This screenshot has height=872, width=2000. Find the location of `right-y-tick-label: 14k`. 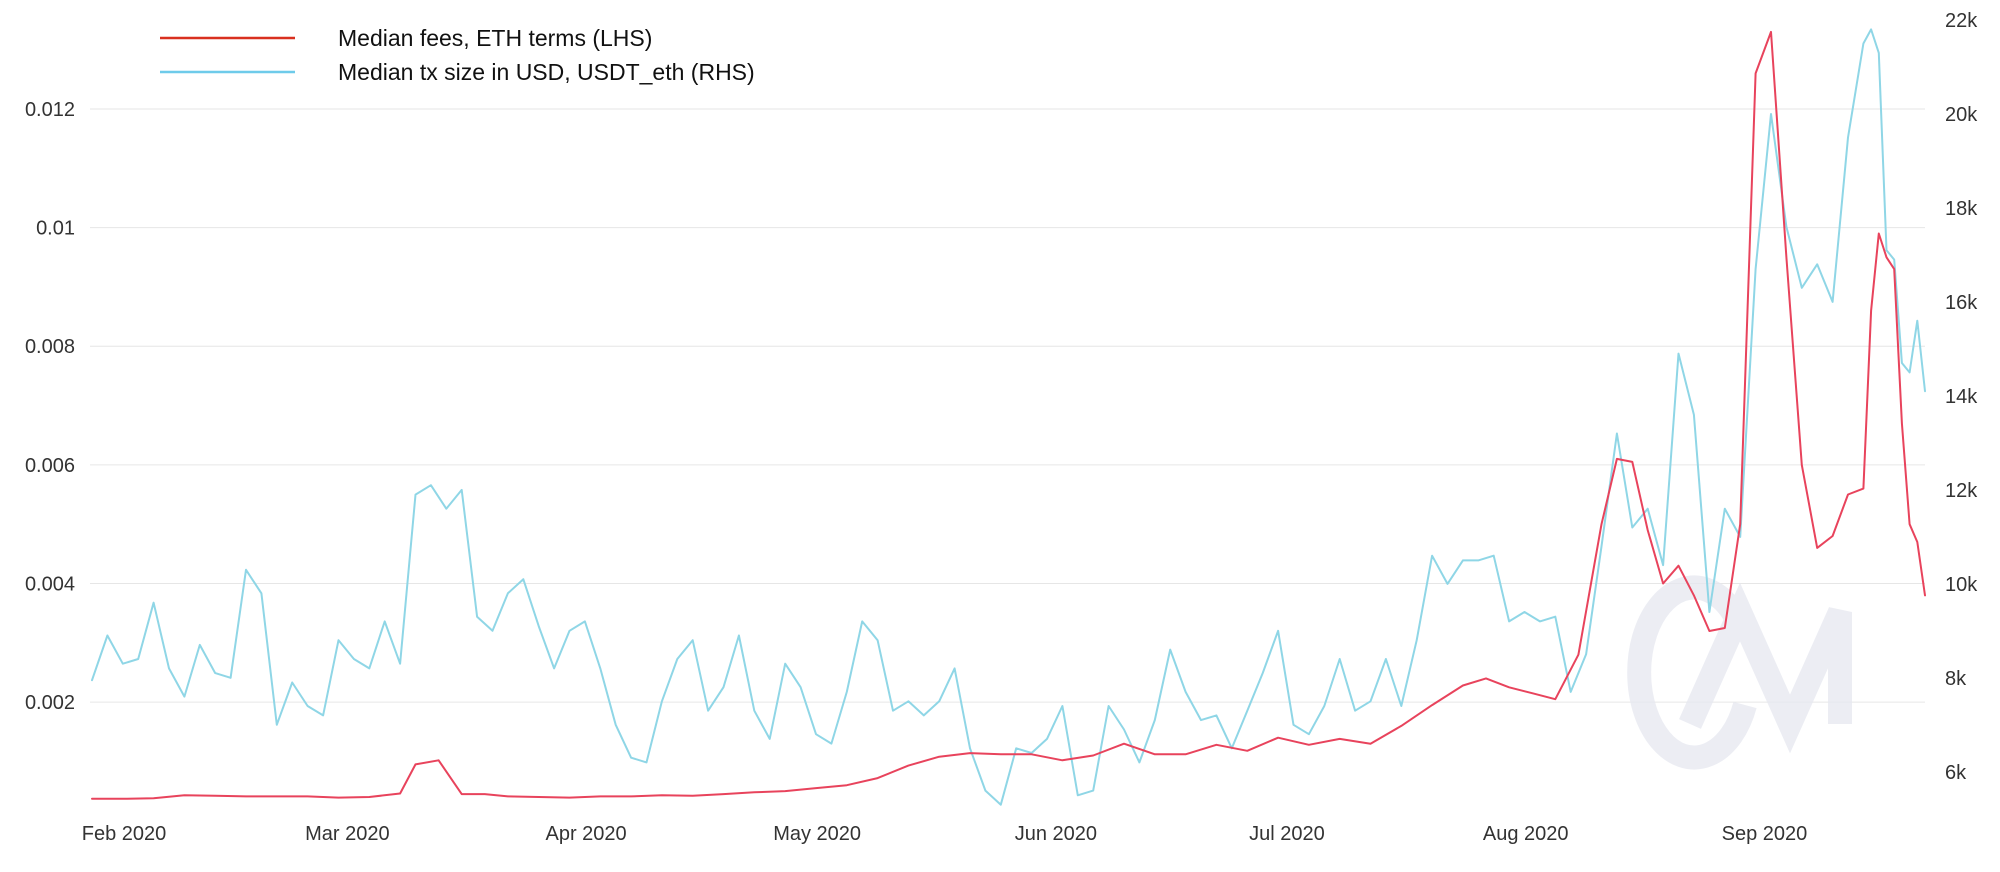

right-y-tick-label: 14k is located at coordinates (1961, 397).